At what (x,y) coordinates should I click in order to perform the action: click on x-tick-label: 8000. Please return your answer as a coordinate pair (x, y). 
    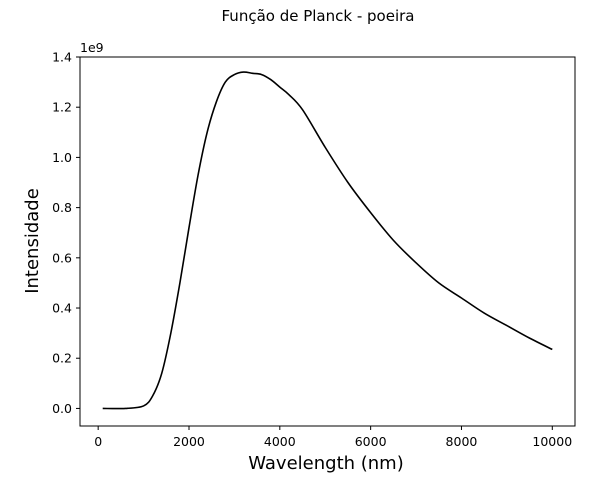
    Looking at the image, I should click on (462, 441).